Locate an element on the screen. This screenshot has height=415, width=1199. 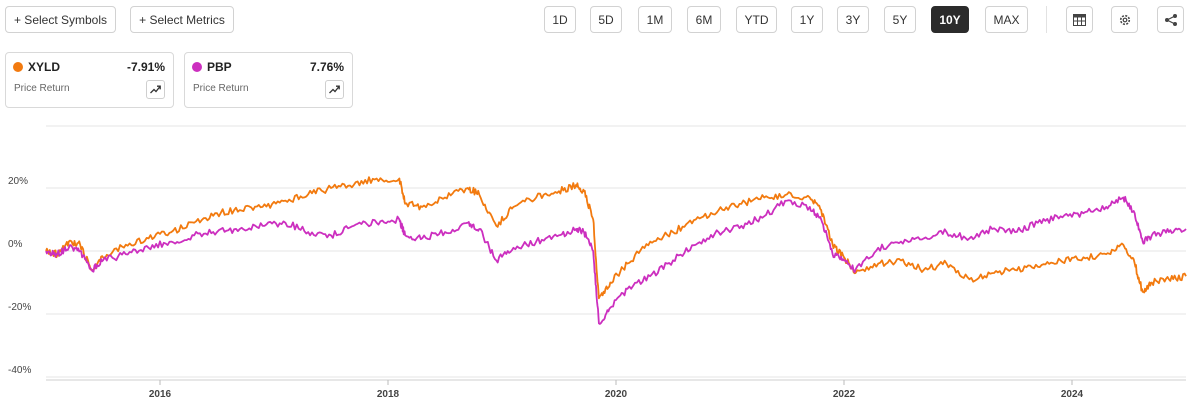
y-tick-label: -40% is located at coordinates (19, 370).